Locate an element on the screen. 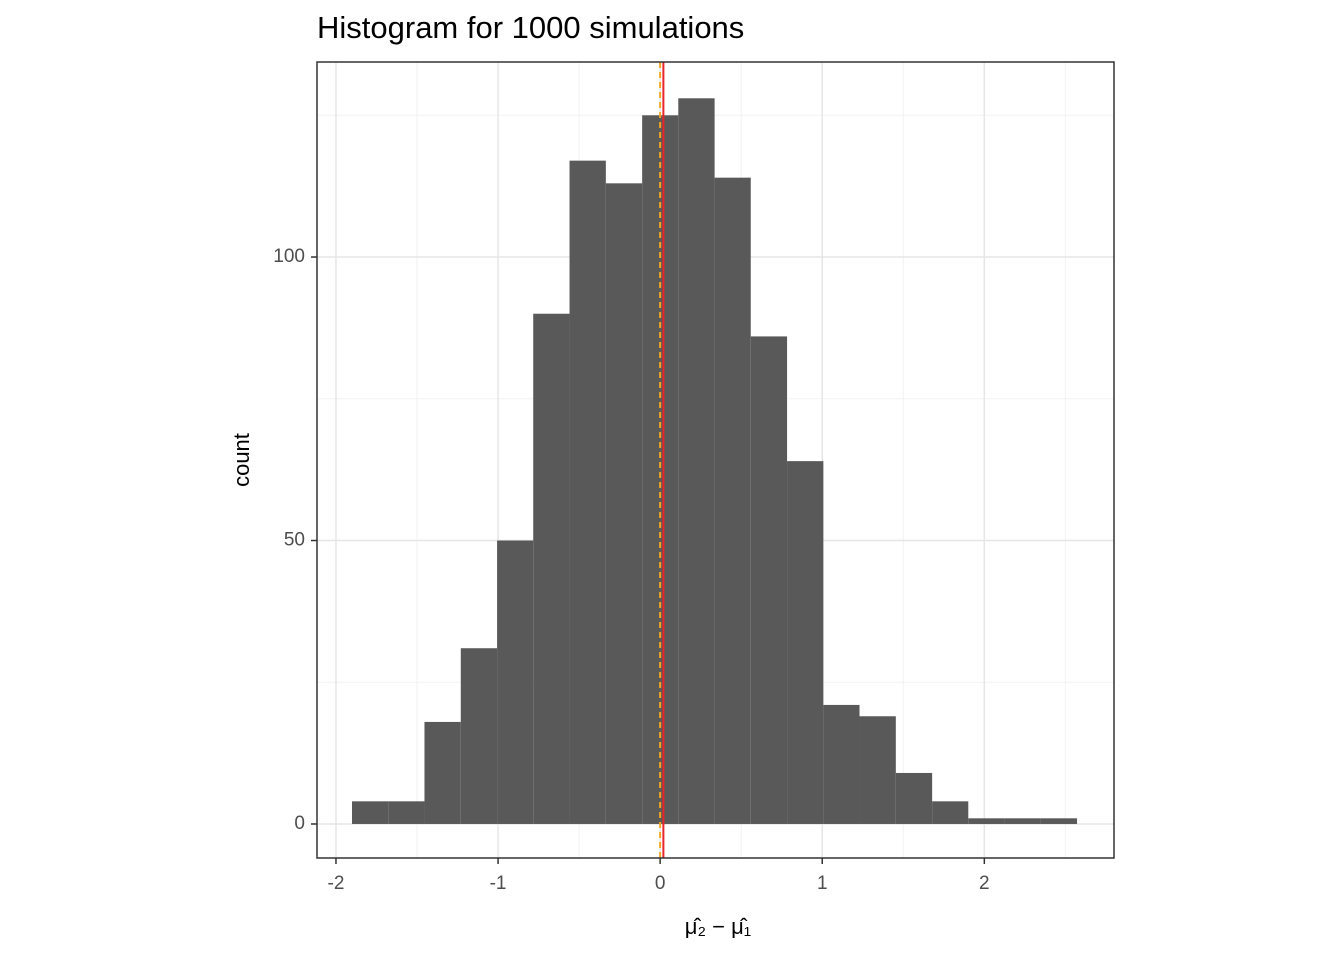 This screenshot has height=960, width=1344. x-tick-label: -1 is located at coordinates (498, 883).